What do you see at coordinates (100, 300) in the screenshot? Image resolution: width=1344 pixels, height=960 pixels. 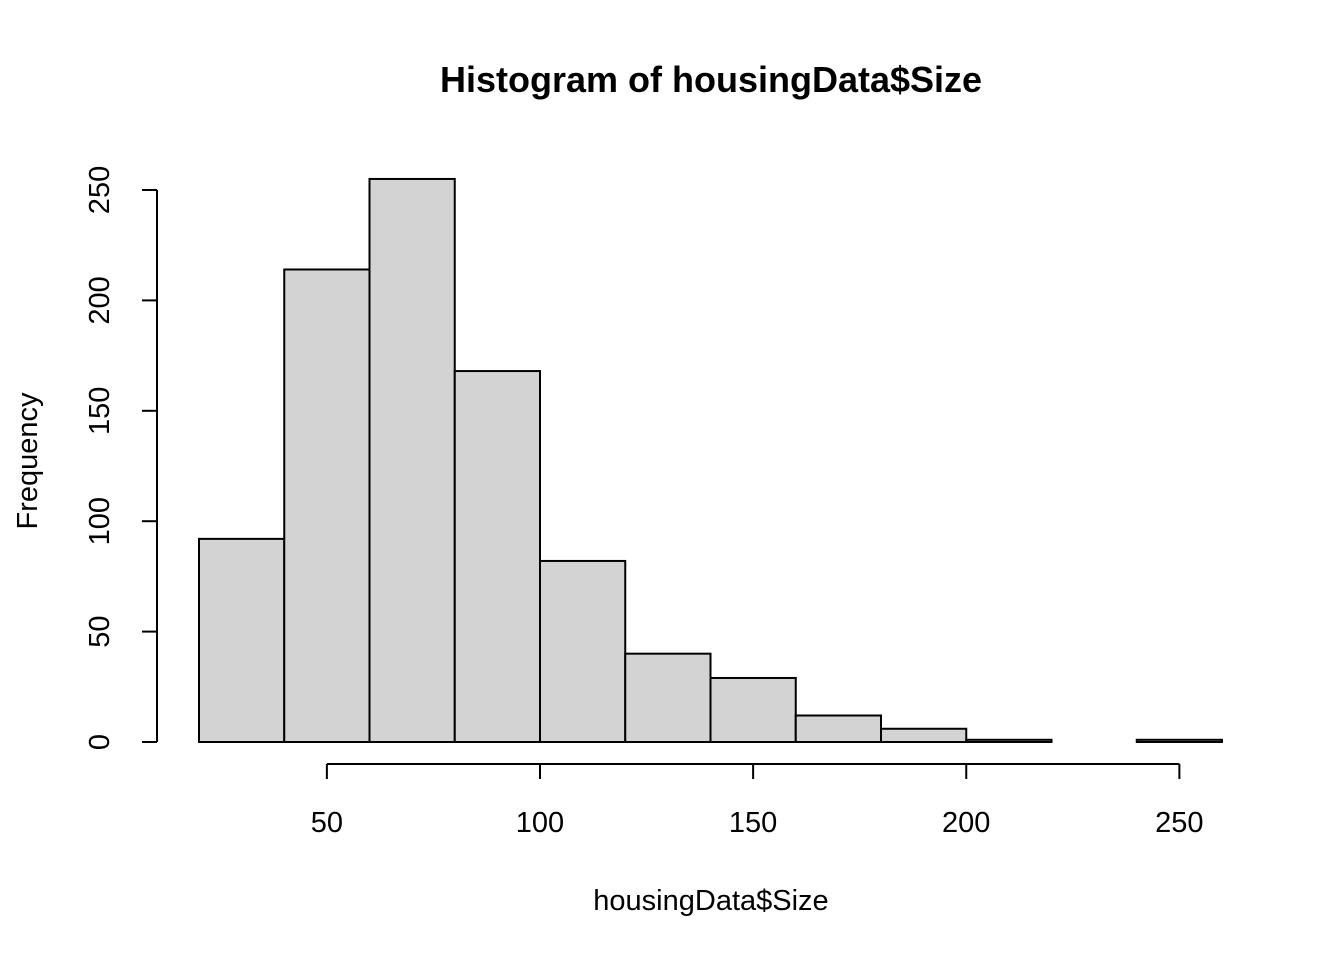 I see `y-tick-label: 200` at bounding box center [100, 300].